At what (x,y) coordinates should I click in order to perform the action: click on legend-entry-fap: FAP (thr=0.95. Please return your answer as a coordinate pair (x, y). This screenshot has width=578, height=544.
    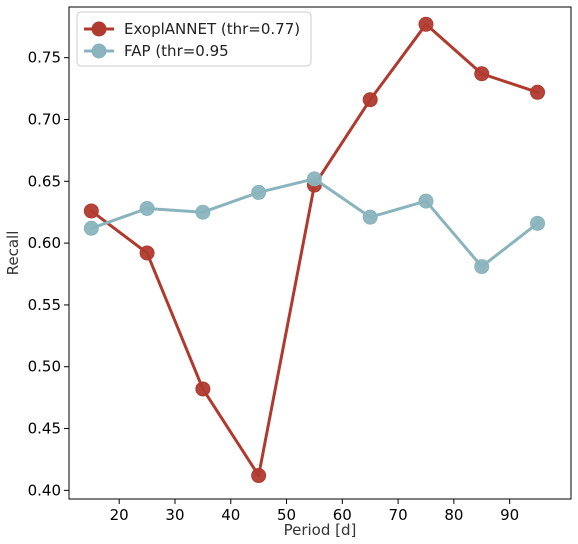
    Looking at the image, I should click on (156, 51).